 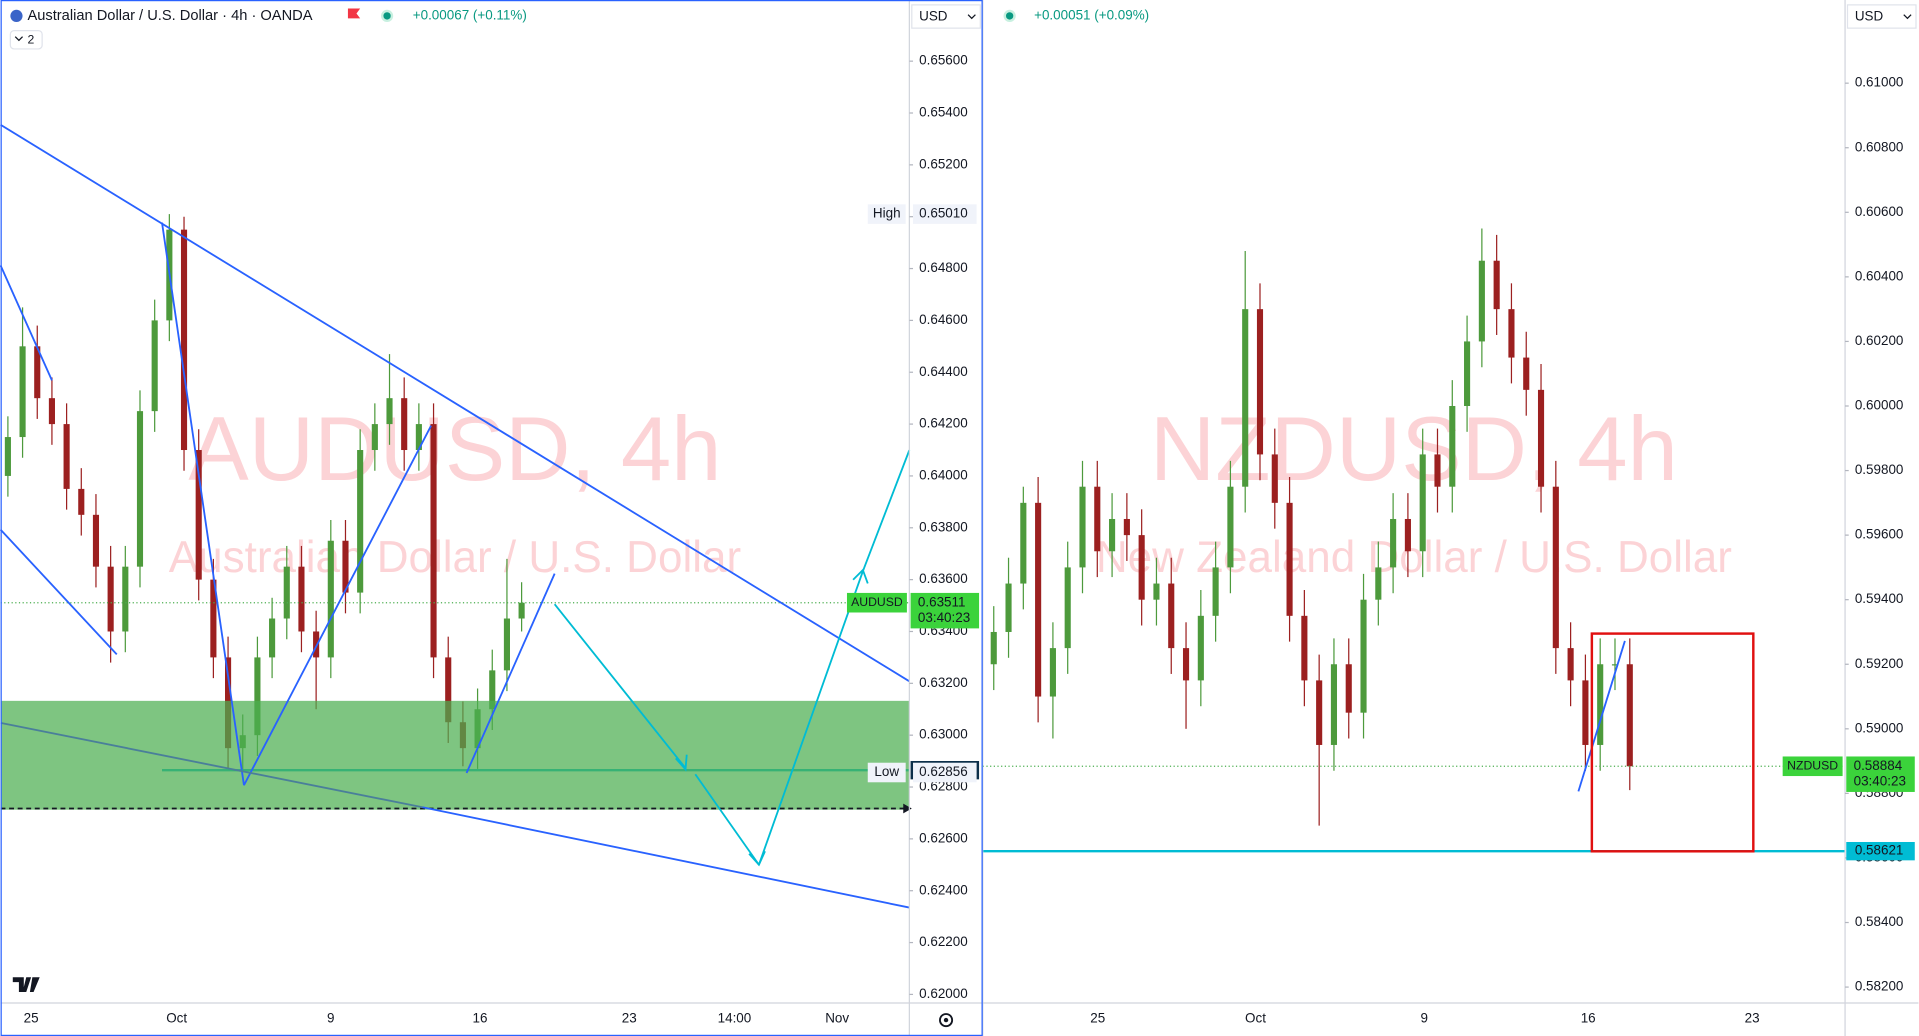 I want to click on indicator-count: 2, so click(x=30, y=40).